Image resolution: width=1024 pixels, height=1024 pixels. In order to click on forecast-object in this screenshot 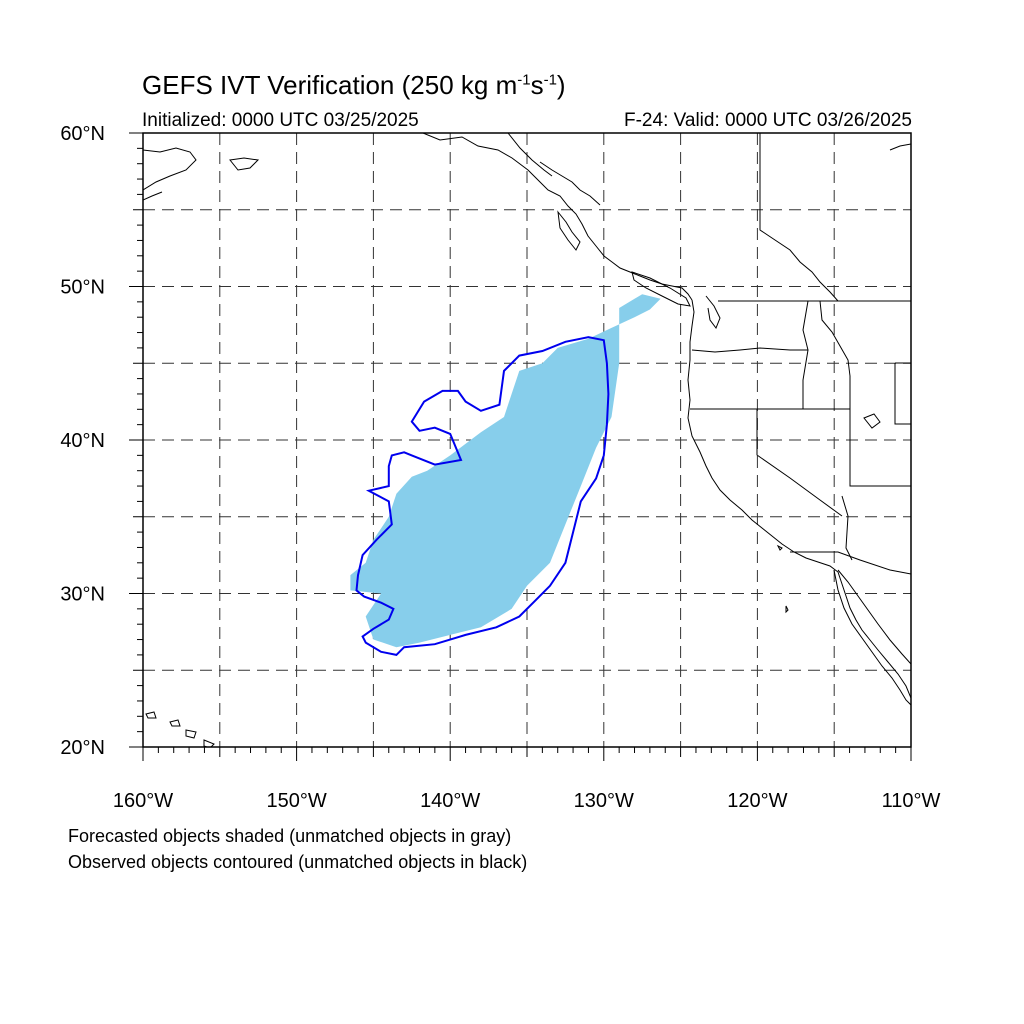, I will do `click(505, 471)`.